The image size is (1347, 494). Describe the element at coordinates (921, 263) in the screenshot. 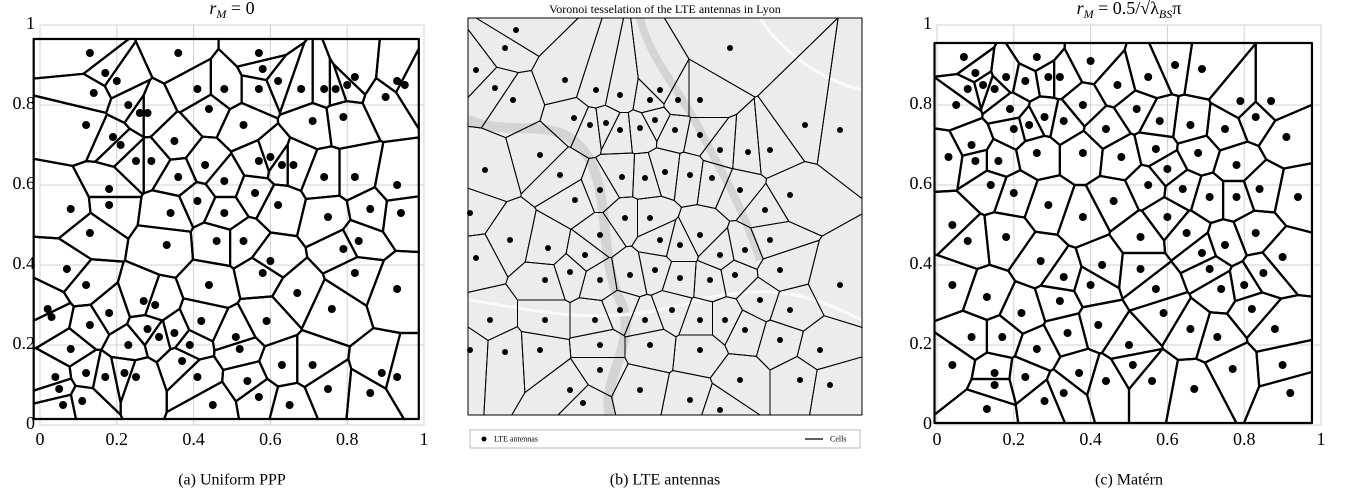

I see `y-tick-label: 0.4` at that location.